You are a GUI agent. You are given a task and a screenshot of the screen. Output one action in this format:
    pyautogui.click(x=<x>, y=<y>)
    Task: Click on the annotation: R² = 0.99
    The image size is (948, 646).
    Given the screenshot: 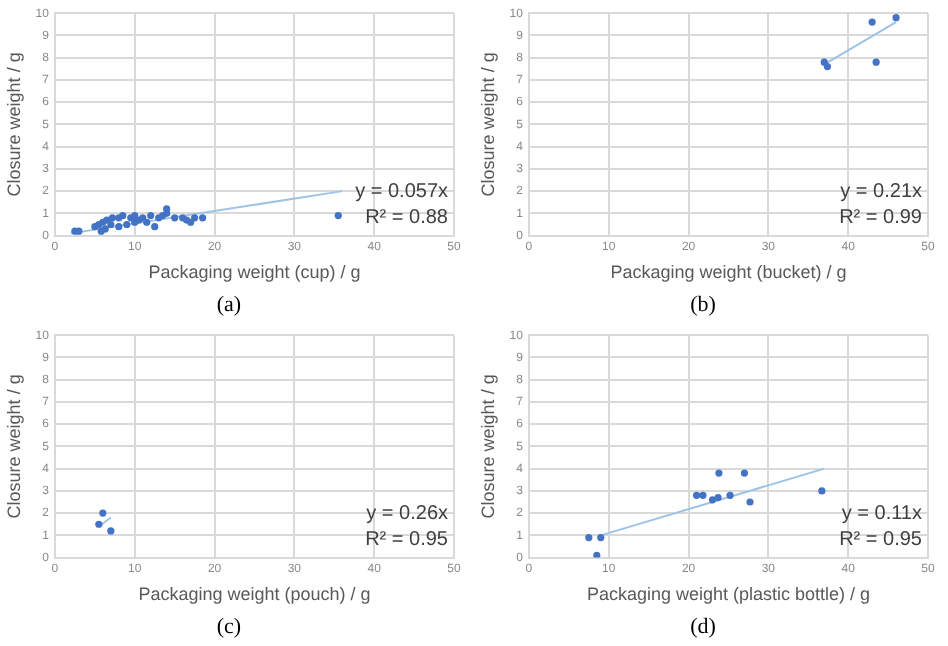 What is the action you would take?
    pyautogui.click(x=881, y=218)
    